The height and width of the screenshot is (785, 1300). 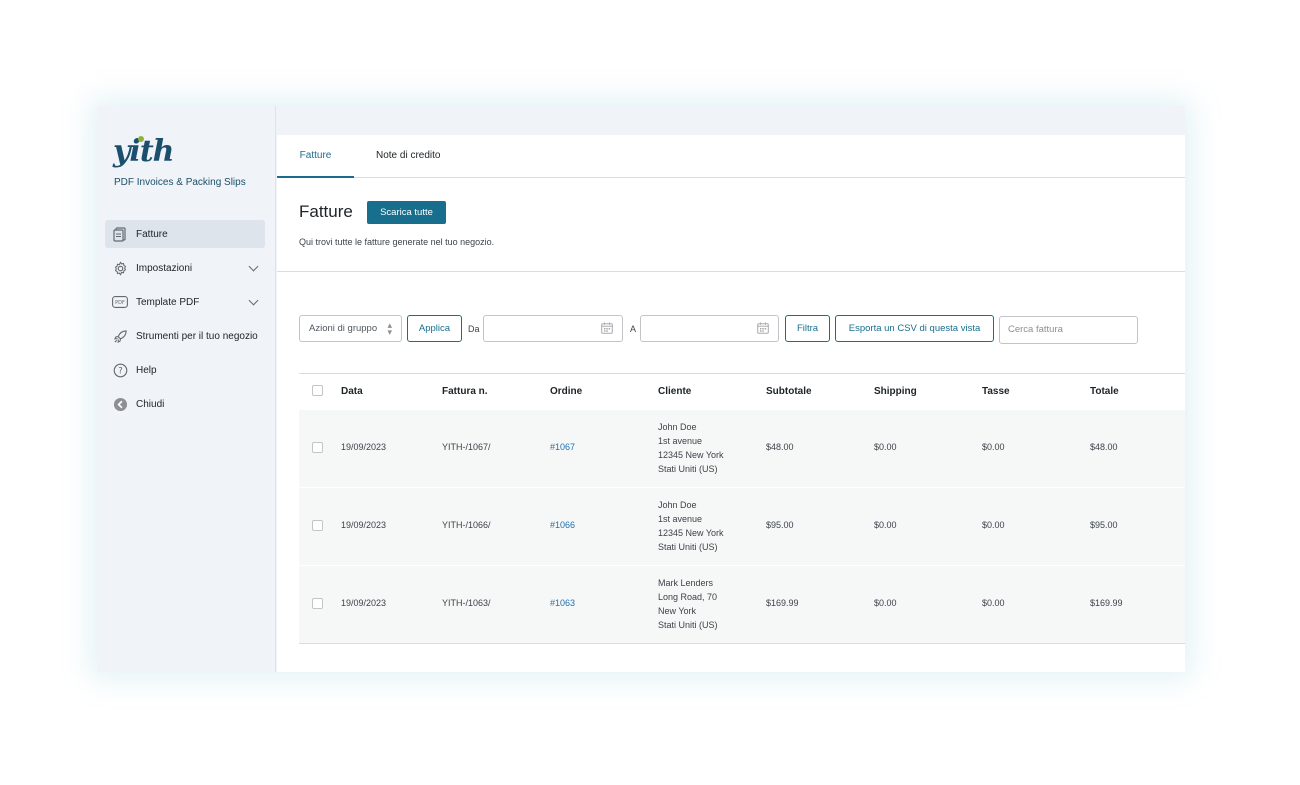 I want to click on to-label: A, so click(x=633, y=329).